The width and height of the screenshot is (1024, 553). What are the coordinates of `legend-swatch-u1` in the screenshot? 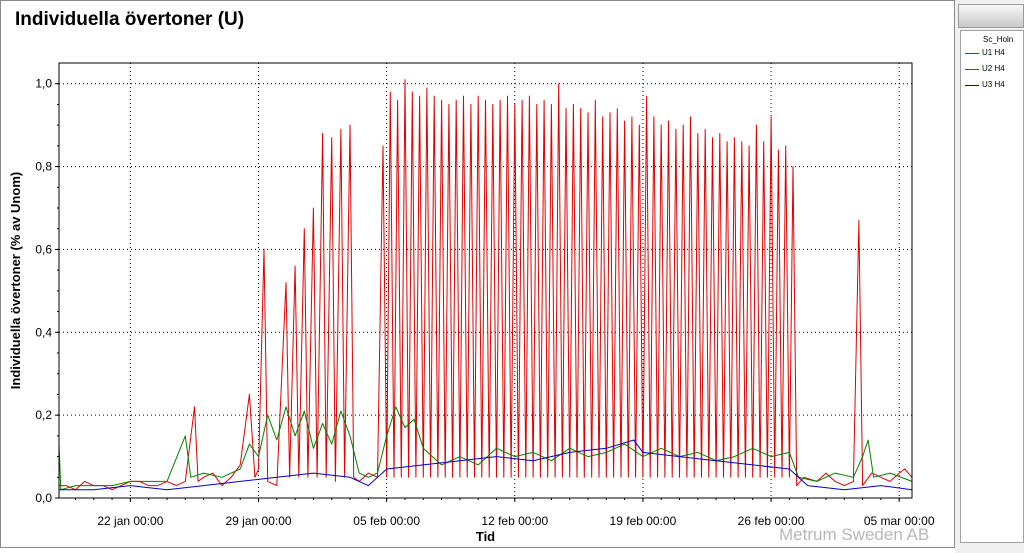 It's located at (972, 53).